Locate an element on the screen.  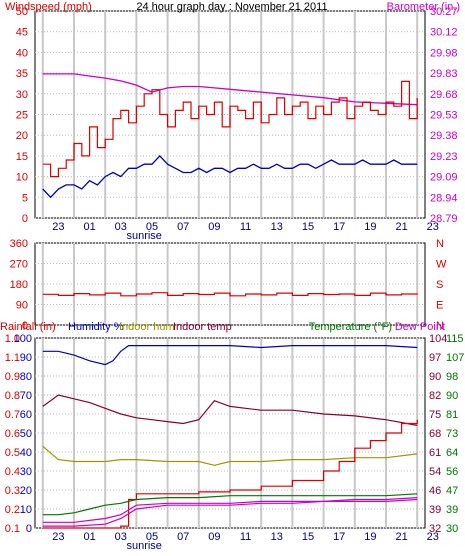
rain-y-tick: 0.8 is located at coordinates (12, 396).